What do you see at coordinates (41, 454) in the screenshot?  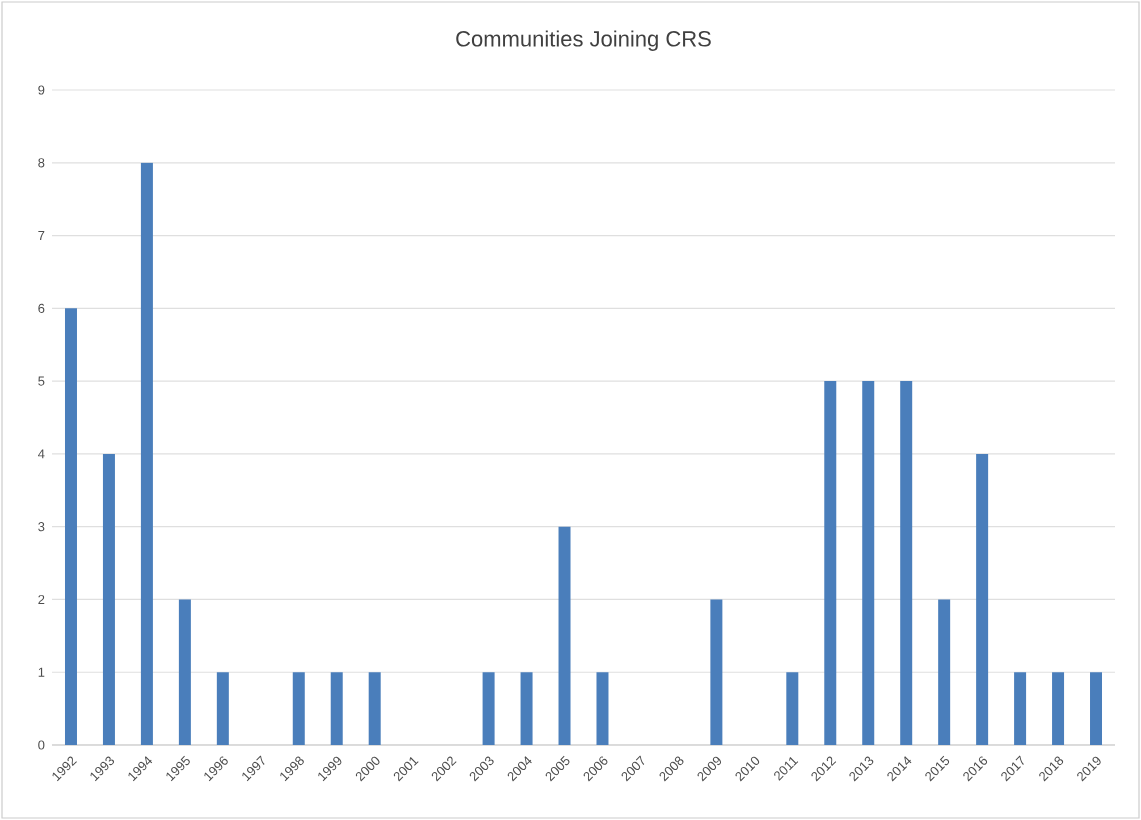 I see `y-tick-label: 4` at bounding box center [41, 454].